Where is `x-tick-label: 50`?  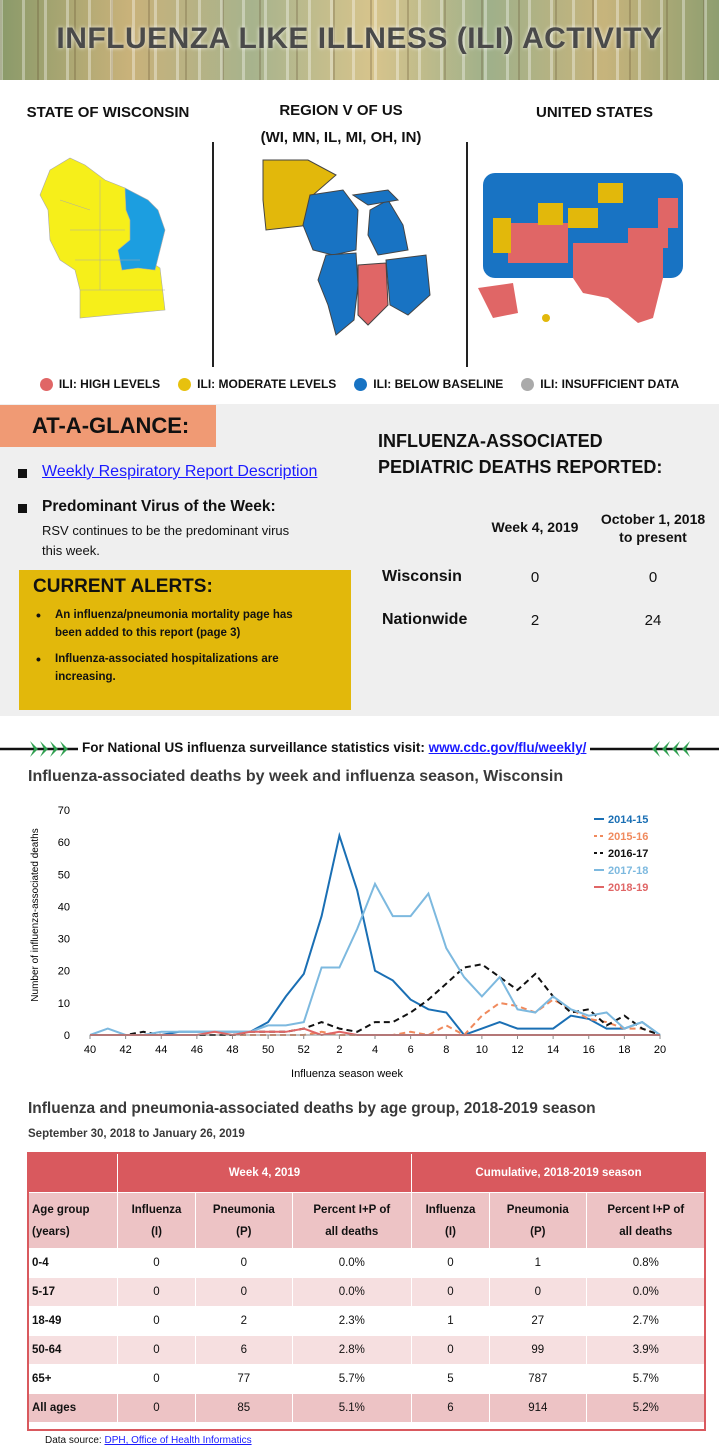
x-tick-label: 50 is located at coordinates (268, 1050).